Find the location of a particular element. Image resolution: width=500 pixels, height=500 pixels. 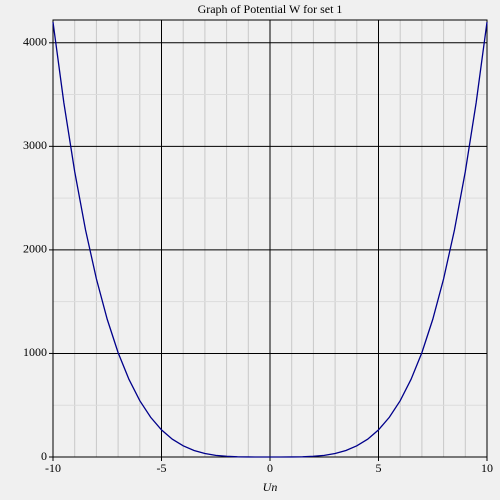

x-axis-label: Un is located at coordinates (270, 487).